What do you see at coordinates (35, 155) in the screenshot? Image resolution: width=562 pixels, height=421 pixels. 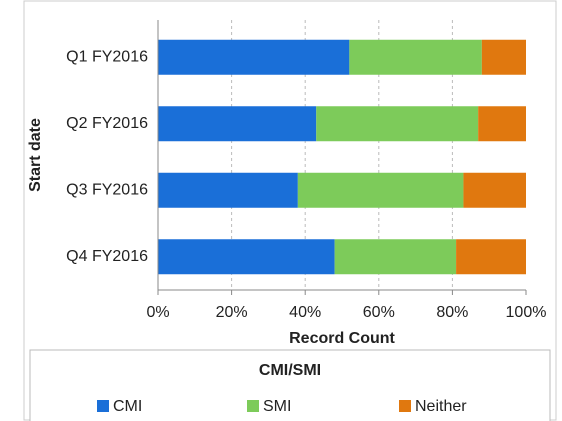 I see `y-axis-title: Start date` at bounding box center [35, 155].